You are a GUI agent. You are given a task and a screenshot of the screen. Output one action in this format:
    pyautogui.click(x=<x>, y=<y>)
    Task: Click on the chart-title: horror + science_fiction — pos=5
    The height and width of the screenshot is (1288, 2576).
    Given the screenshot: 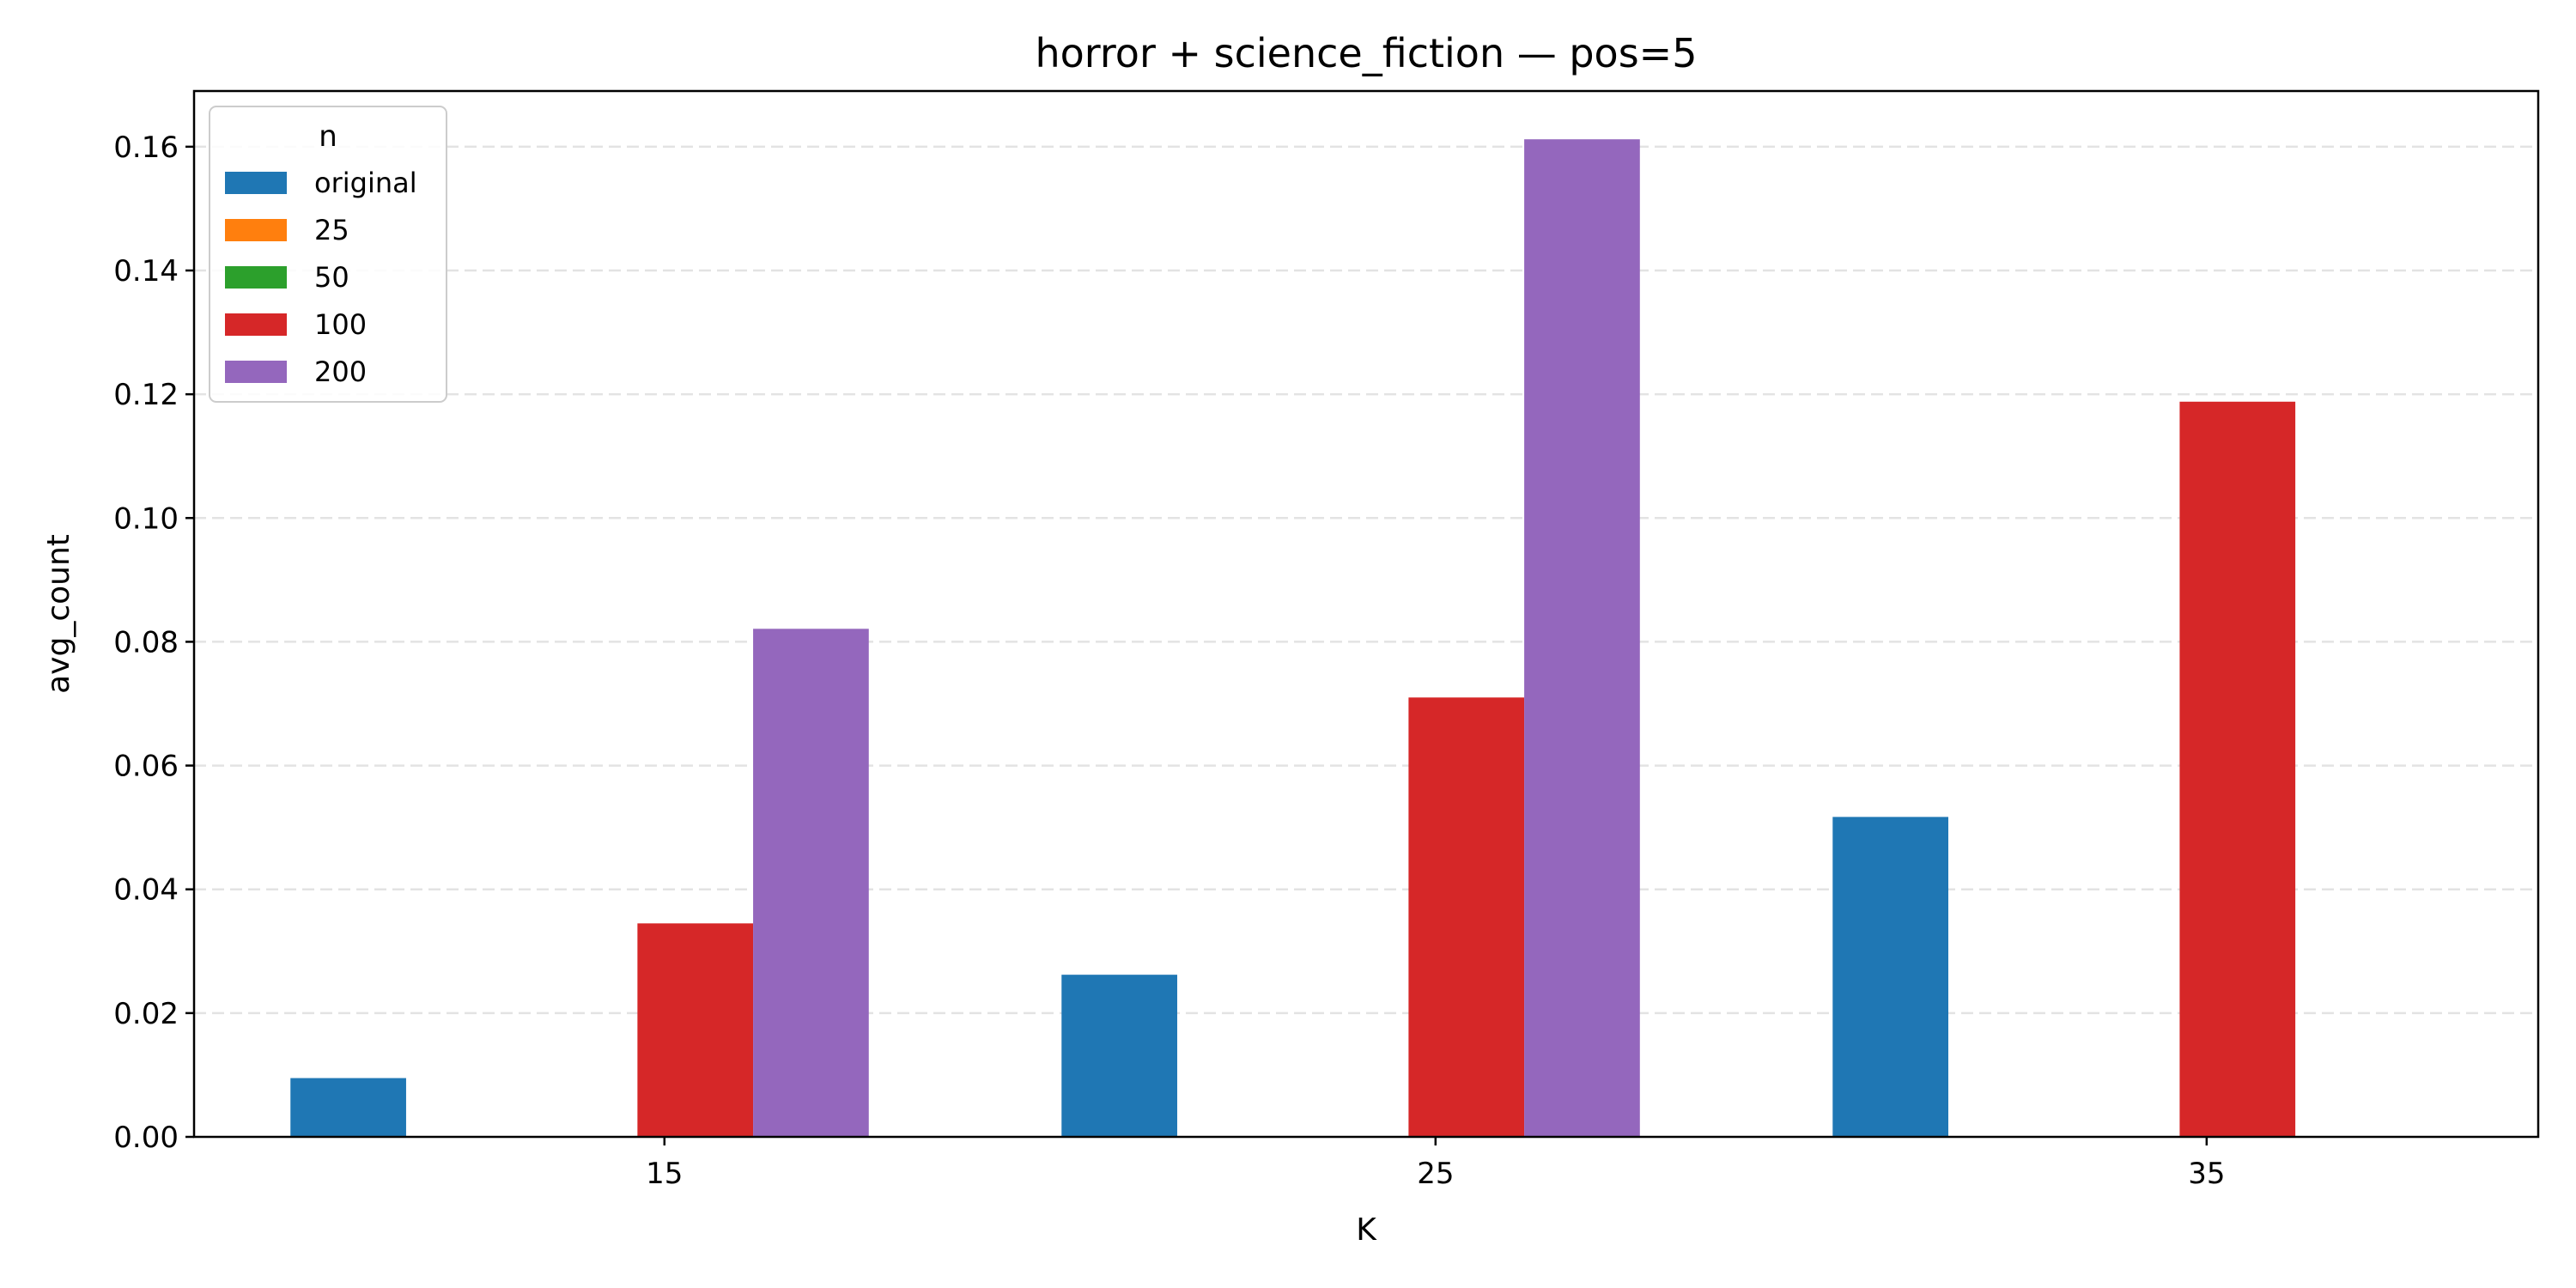 What is the action you would take?
    pyautogui.click(x=1367, y=53)
    